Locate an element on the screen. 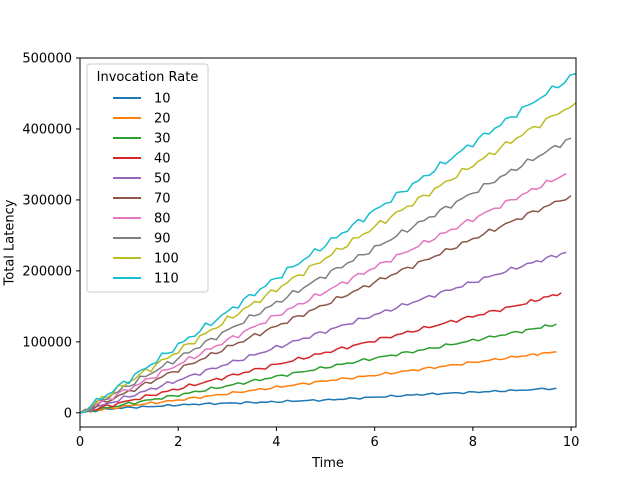  legend-label-100: 100 is located at coordinates (166, 259).